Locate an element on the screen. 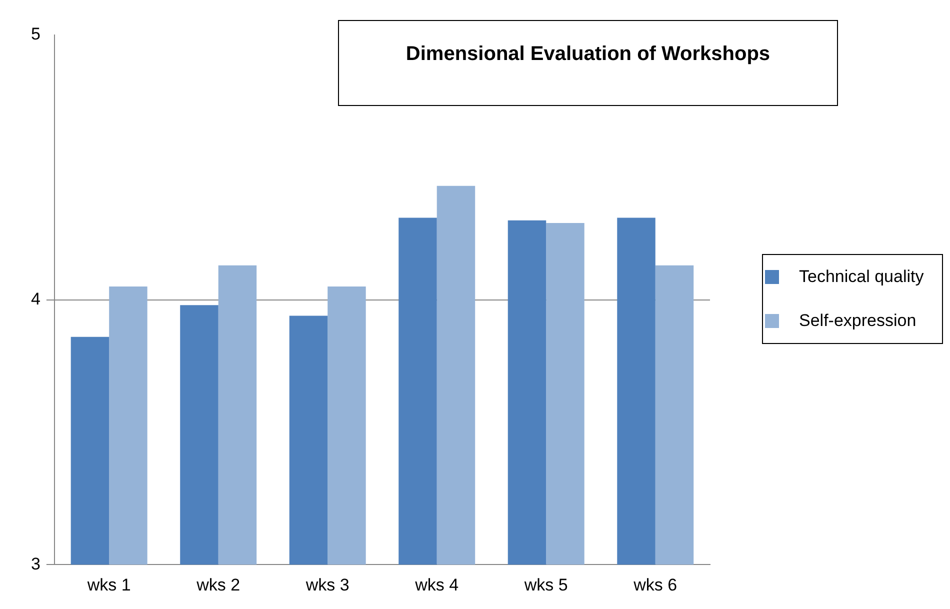 Image resolution: width=950 pixels, height=609 pixels. legend-label: Self-expression is located at coordinates (857, 320).